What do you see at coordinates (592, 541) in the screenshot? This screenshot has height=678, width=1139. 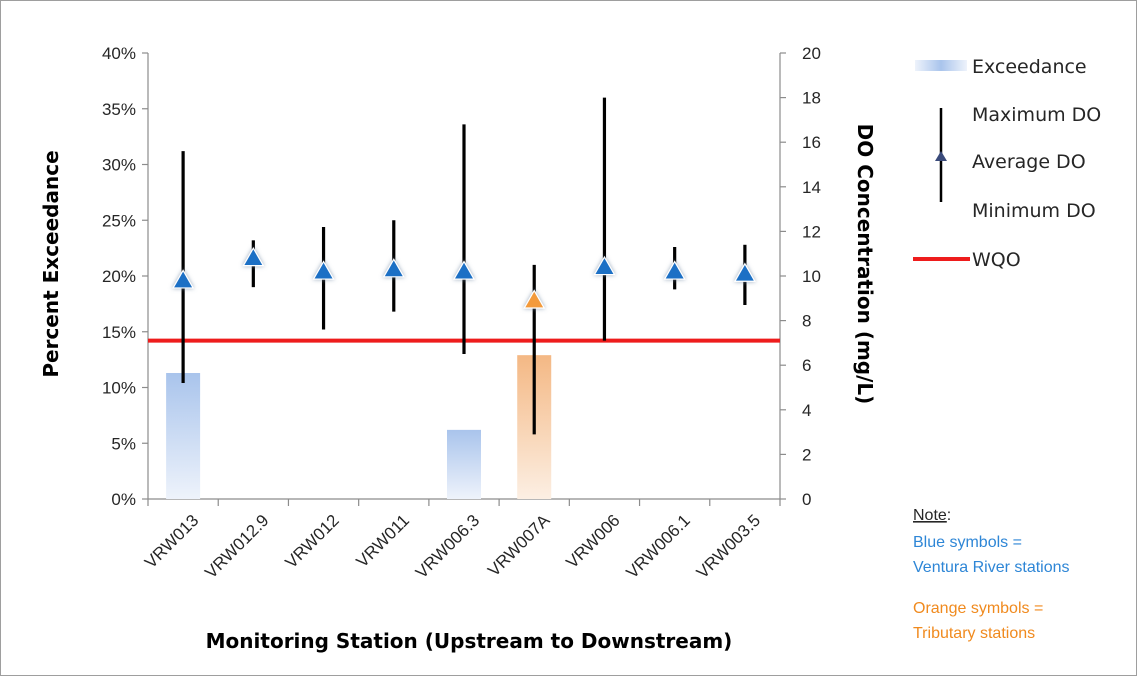 I see `x-tick-label: VRW006` at bounding box center [592, 541].